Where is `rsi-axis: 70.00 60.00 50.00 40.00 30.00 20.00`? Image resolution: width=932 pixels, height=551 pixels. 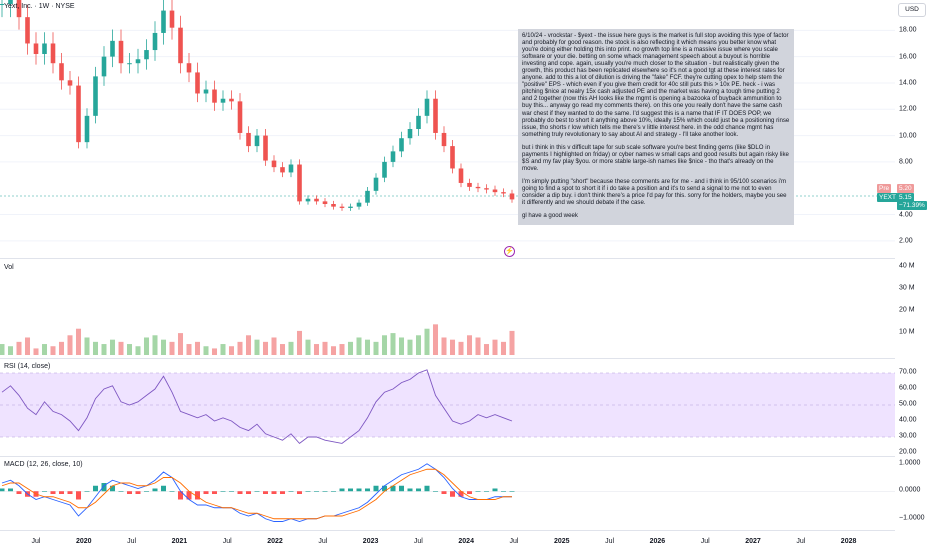 rsi-axis: 70.00 60.00 50.00 40.00 30.00 20.00 is located at coordinates (913, 407).